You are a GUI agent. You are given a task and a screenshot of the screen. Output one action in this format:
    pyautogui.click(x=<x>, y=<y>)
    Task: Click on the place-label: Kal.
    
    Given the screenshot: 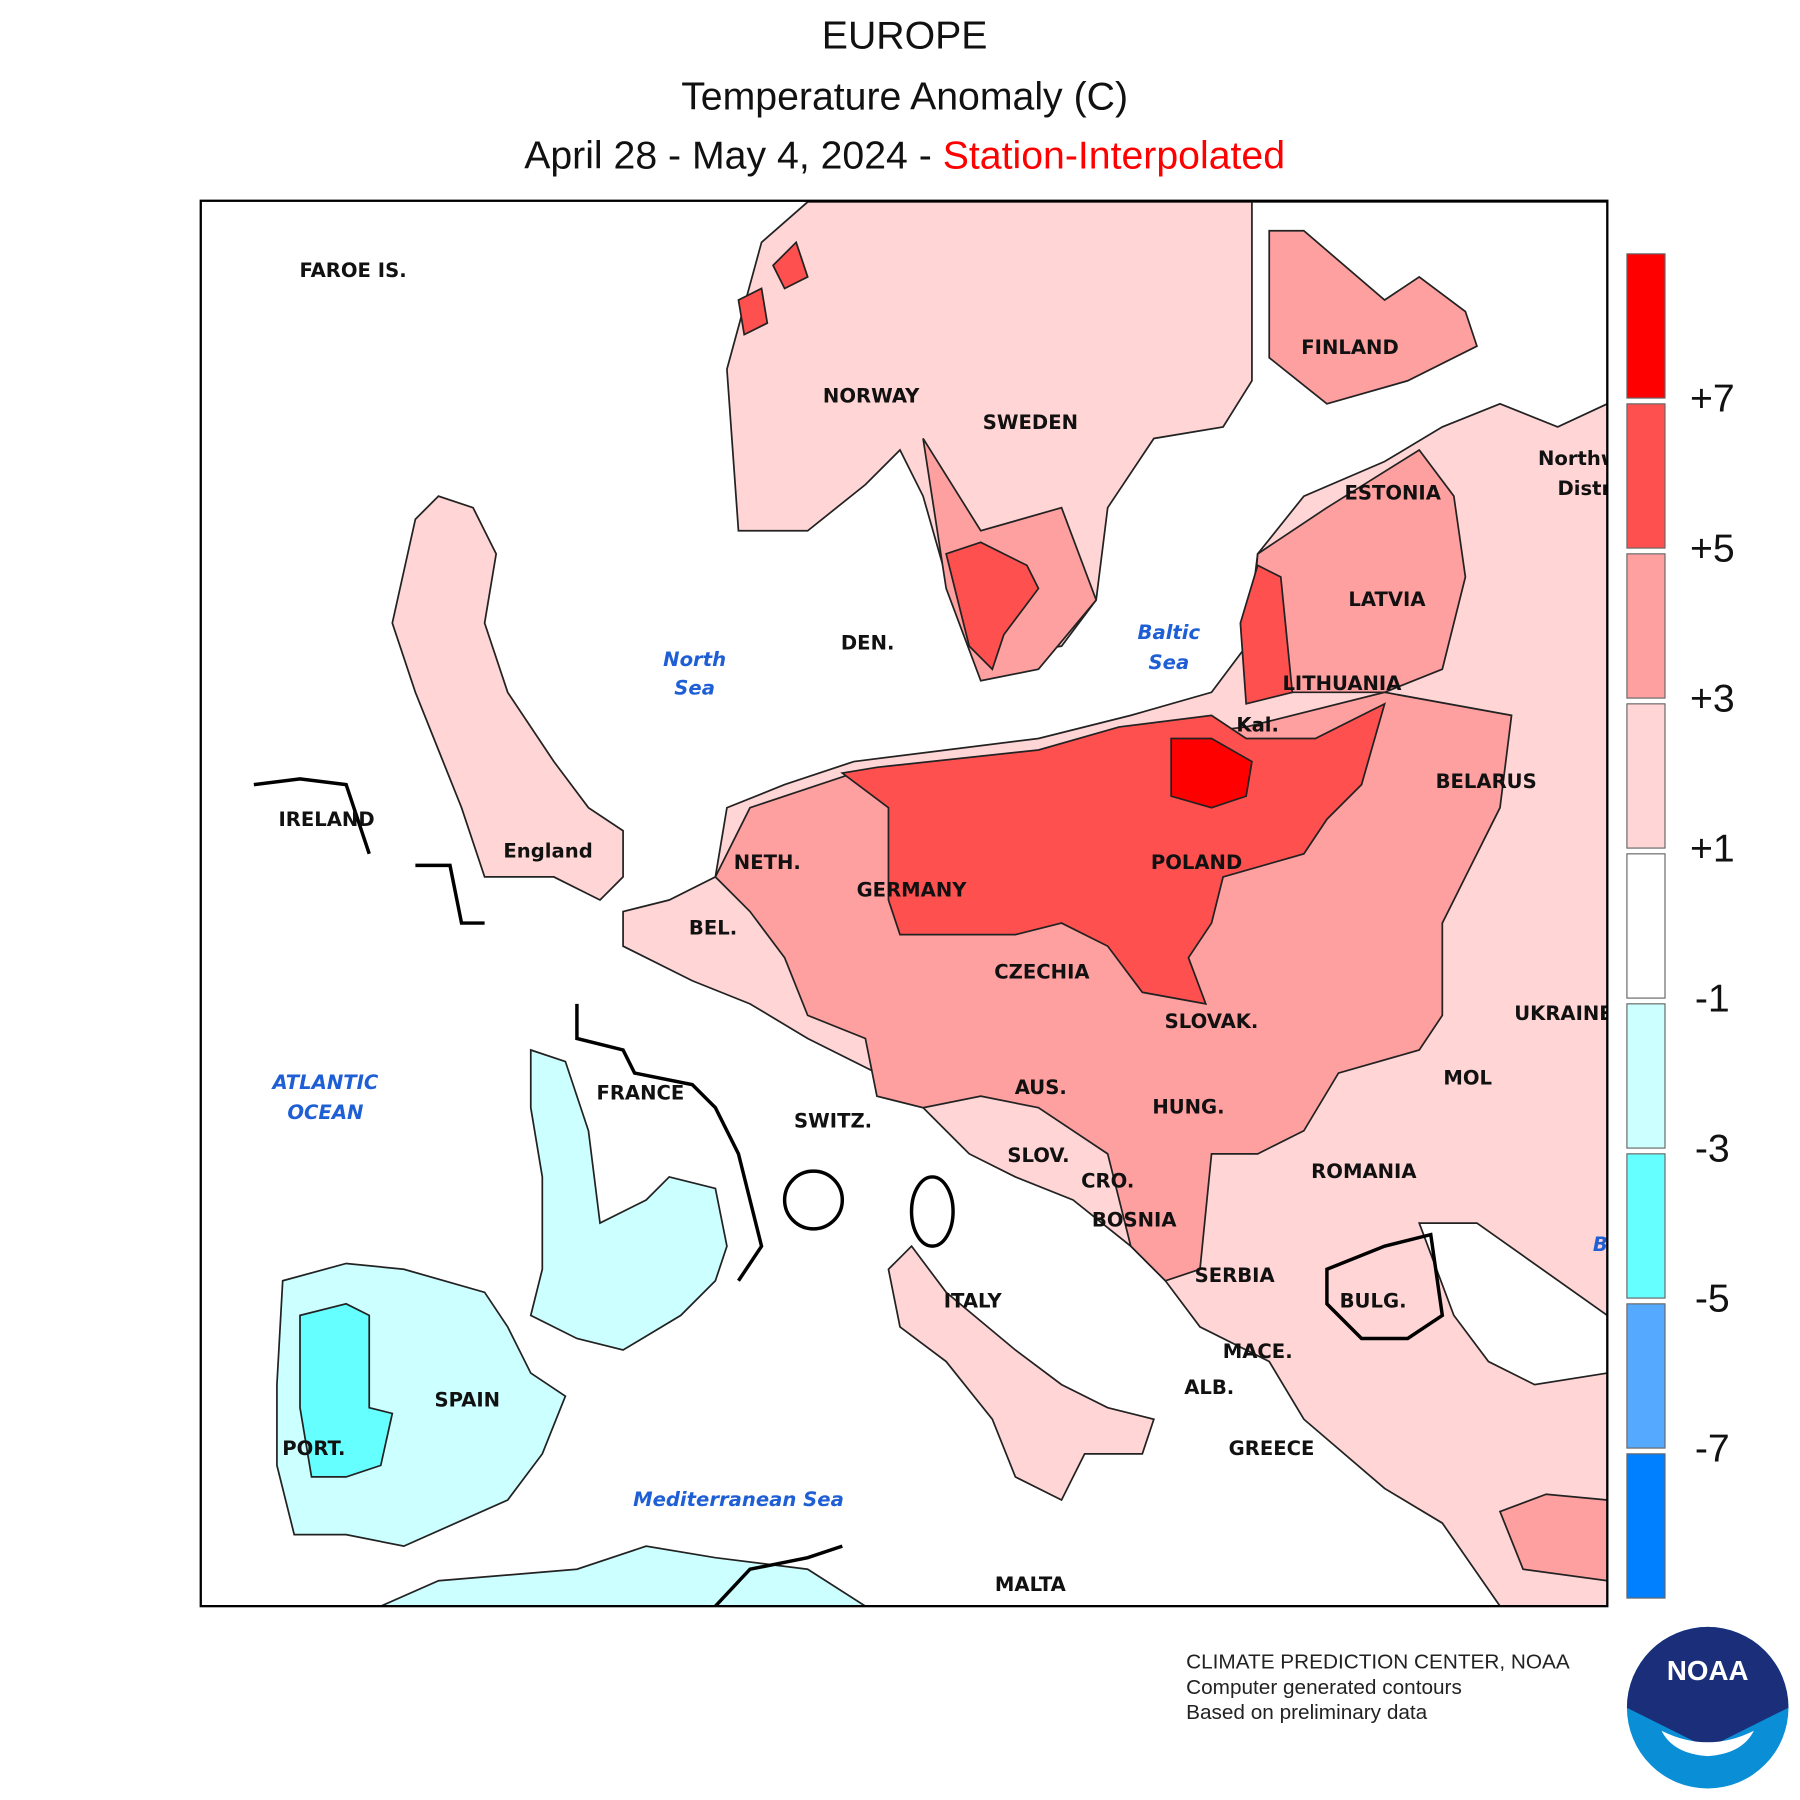 What is the action you would take?
    pyautogui.click(x=1257, y=725)
    